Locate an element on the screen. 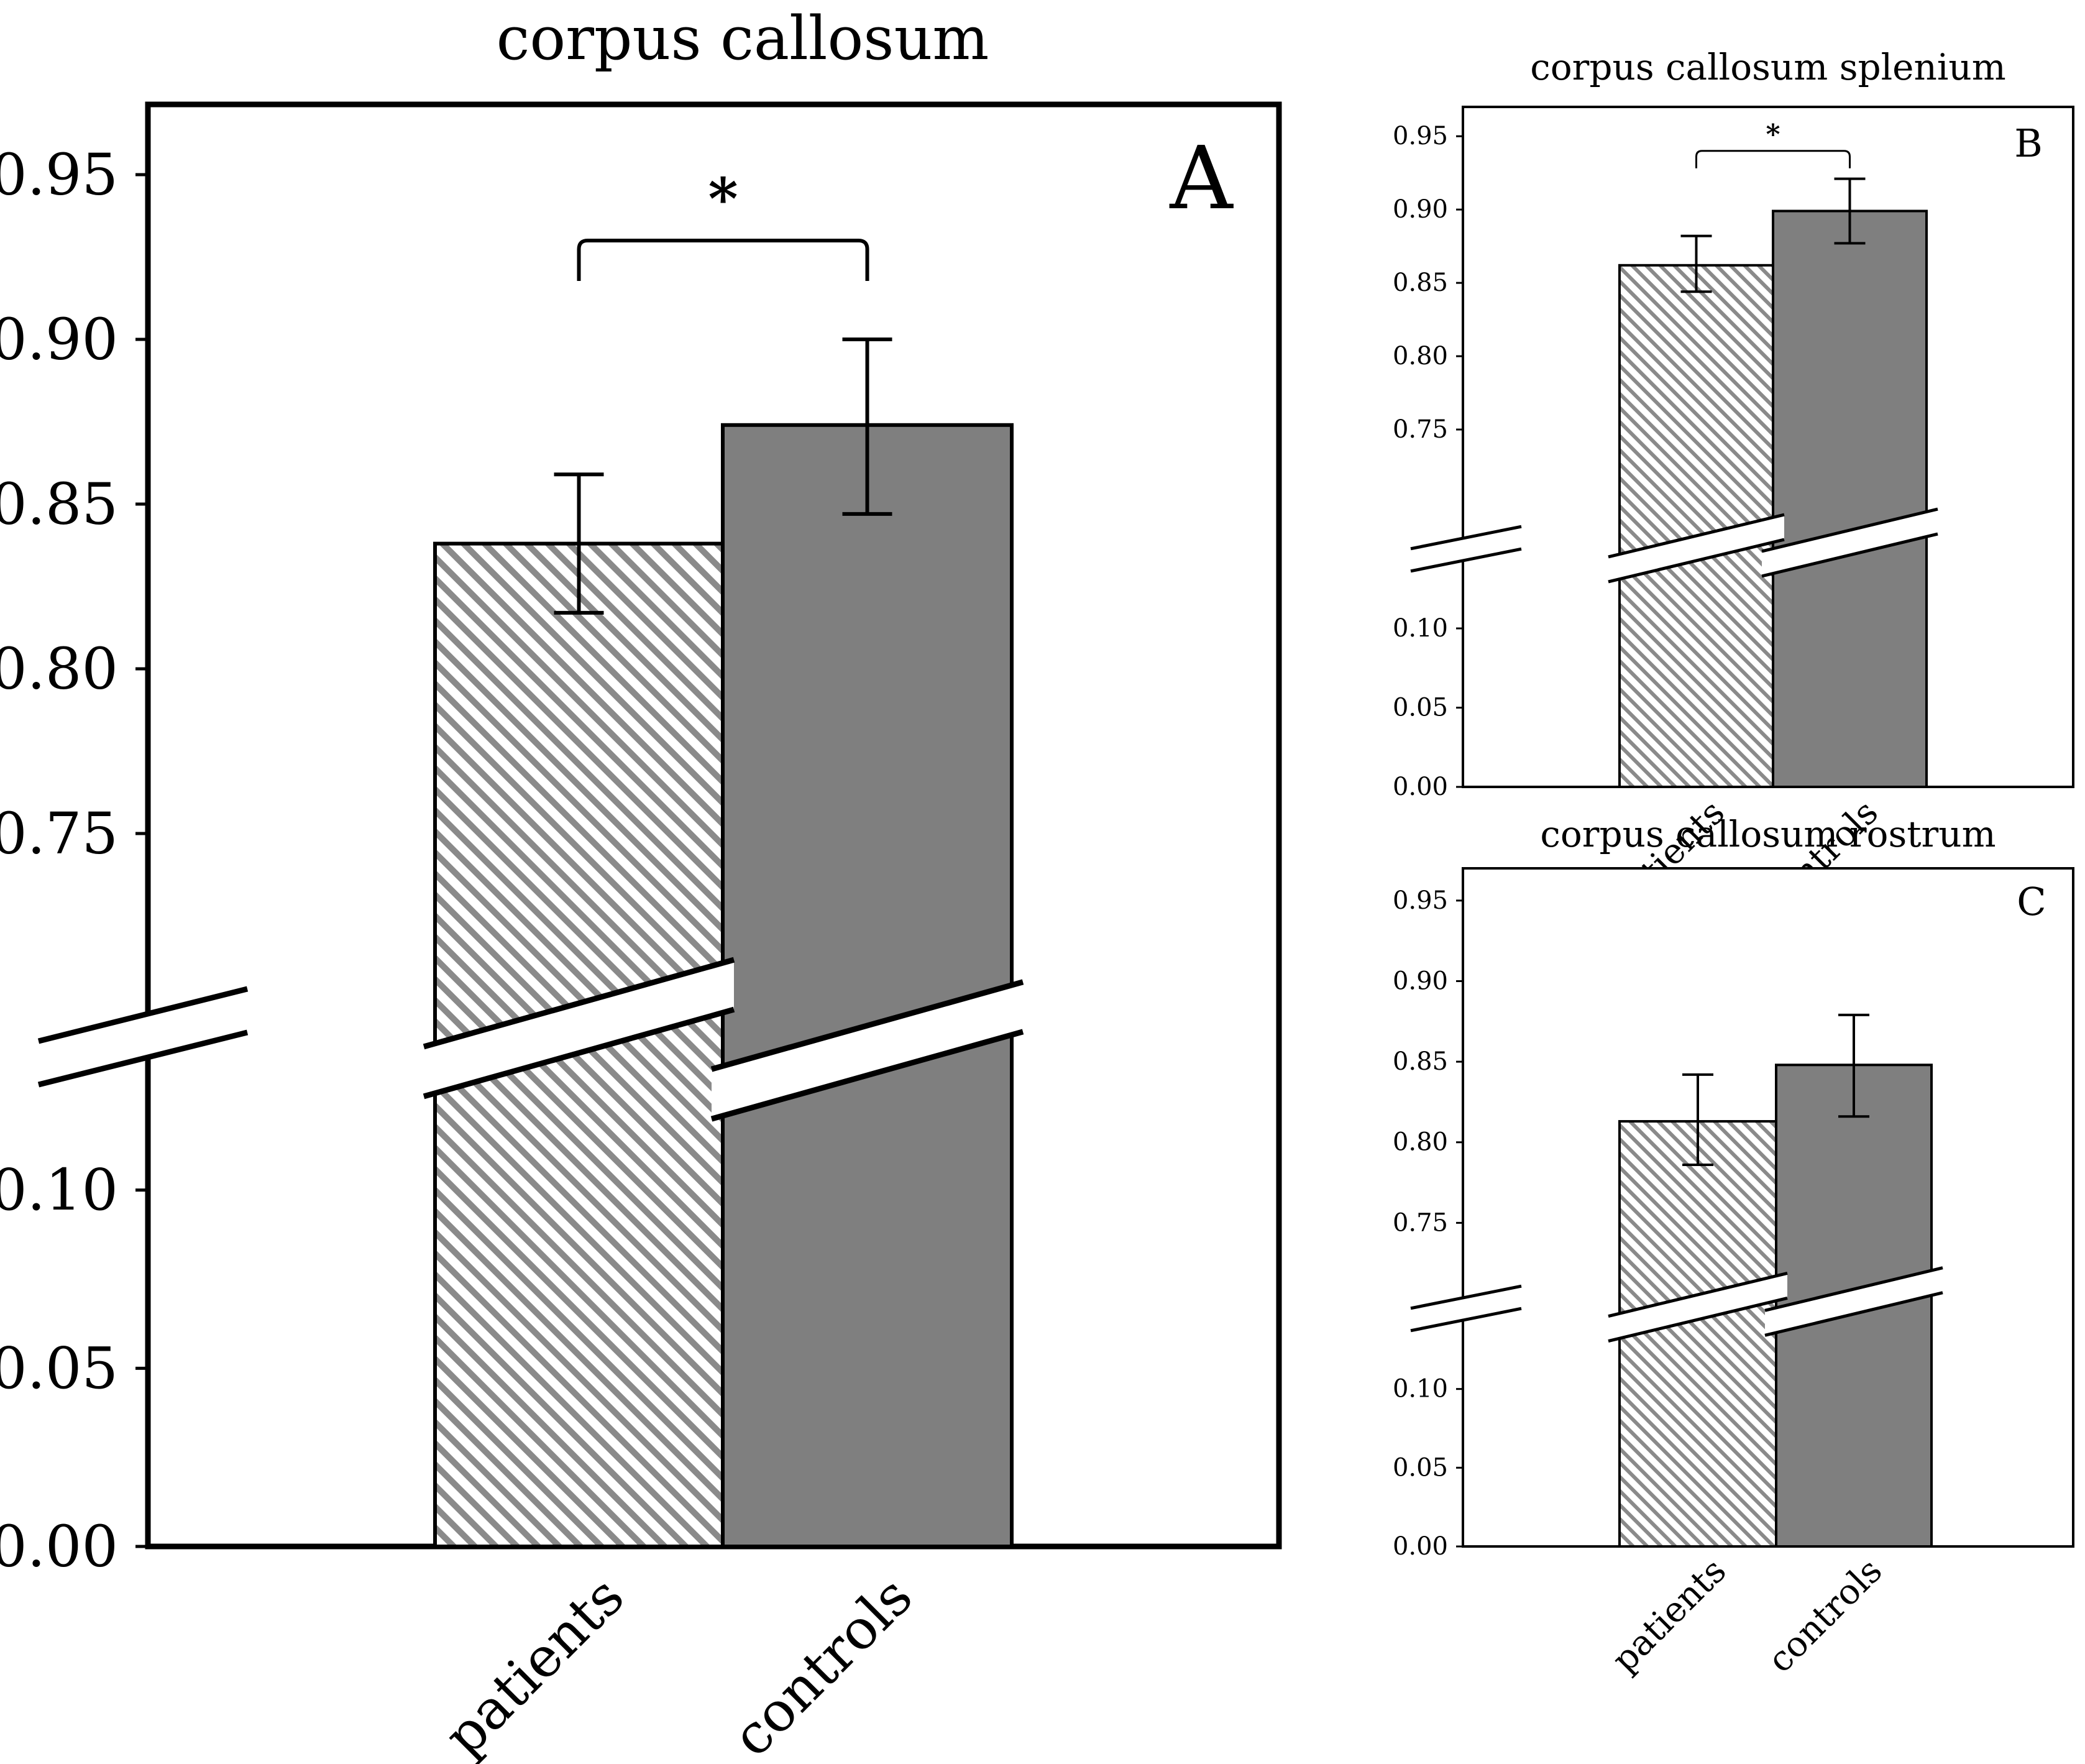 The height and width of the screenshot is (1764, 2085). panel-label: A is located at coordinates (1201, 178).